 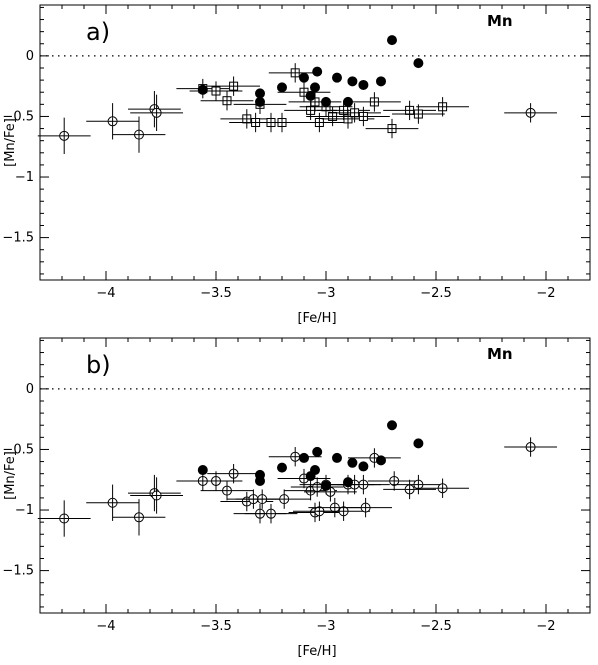 I want to click on x-tick-label: −2, so click(x=545, y=626).